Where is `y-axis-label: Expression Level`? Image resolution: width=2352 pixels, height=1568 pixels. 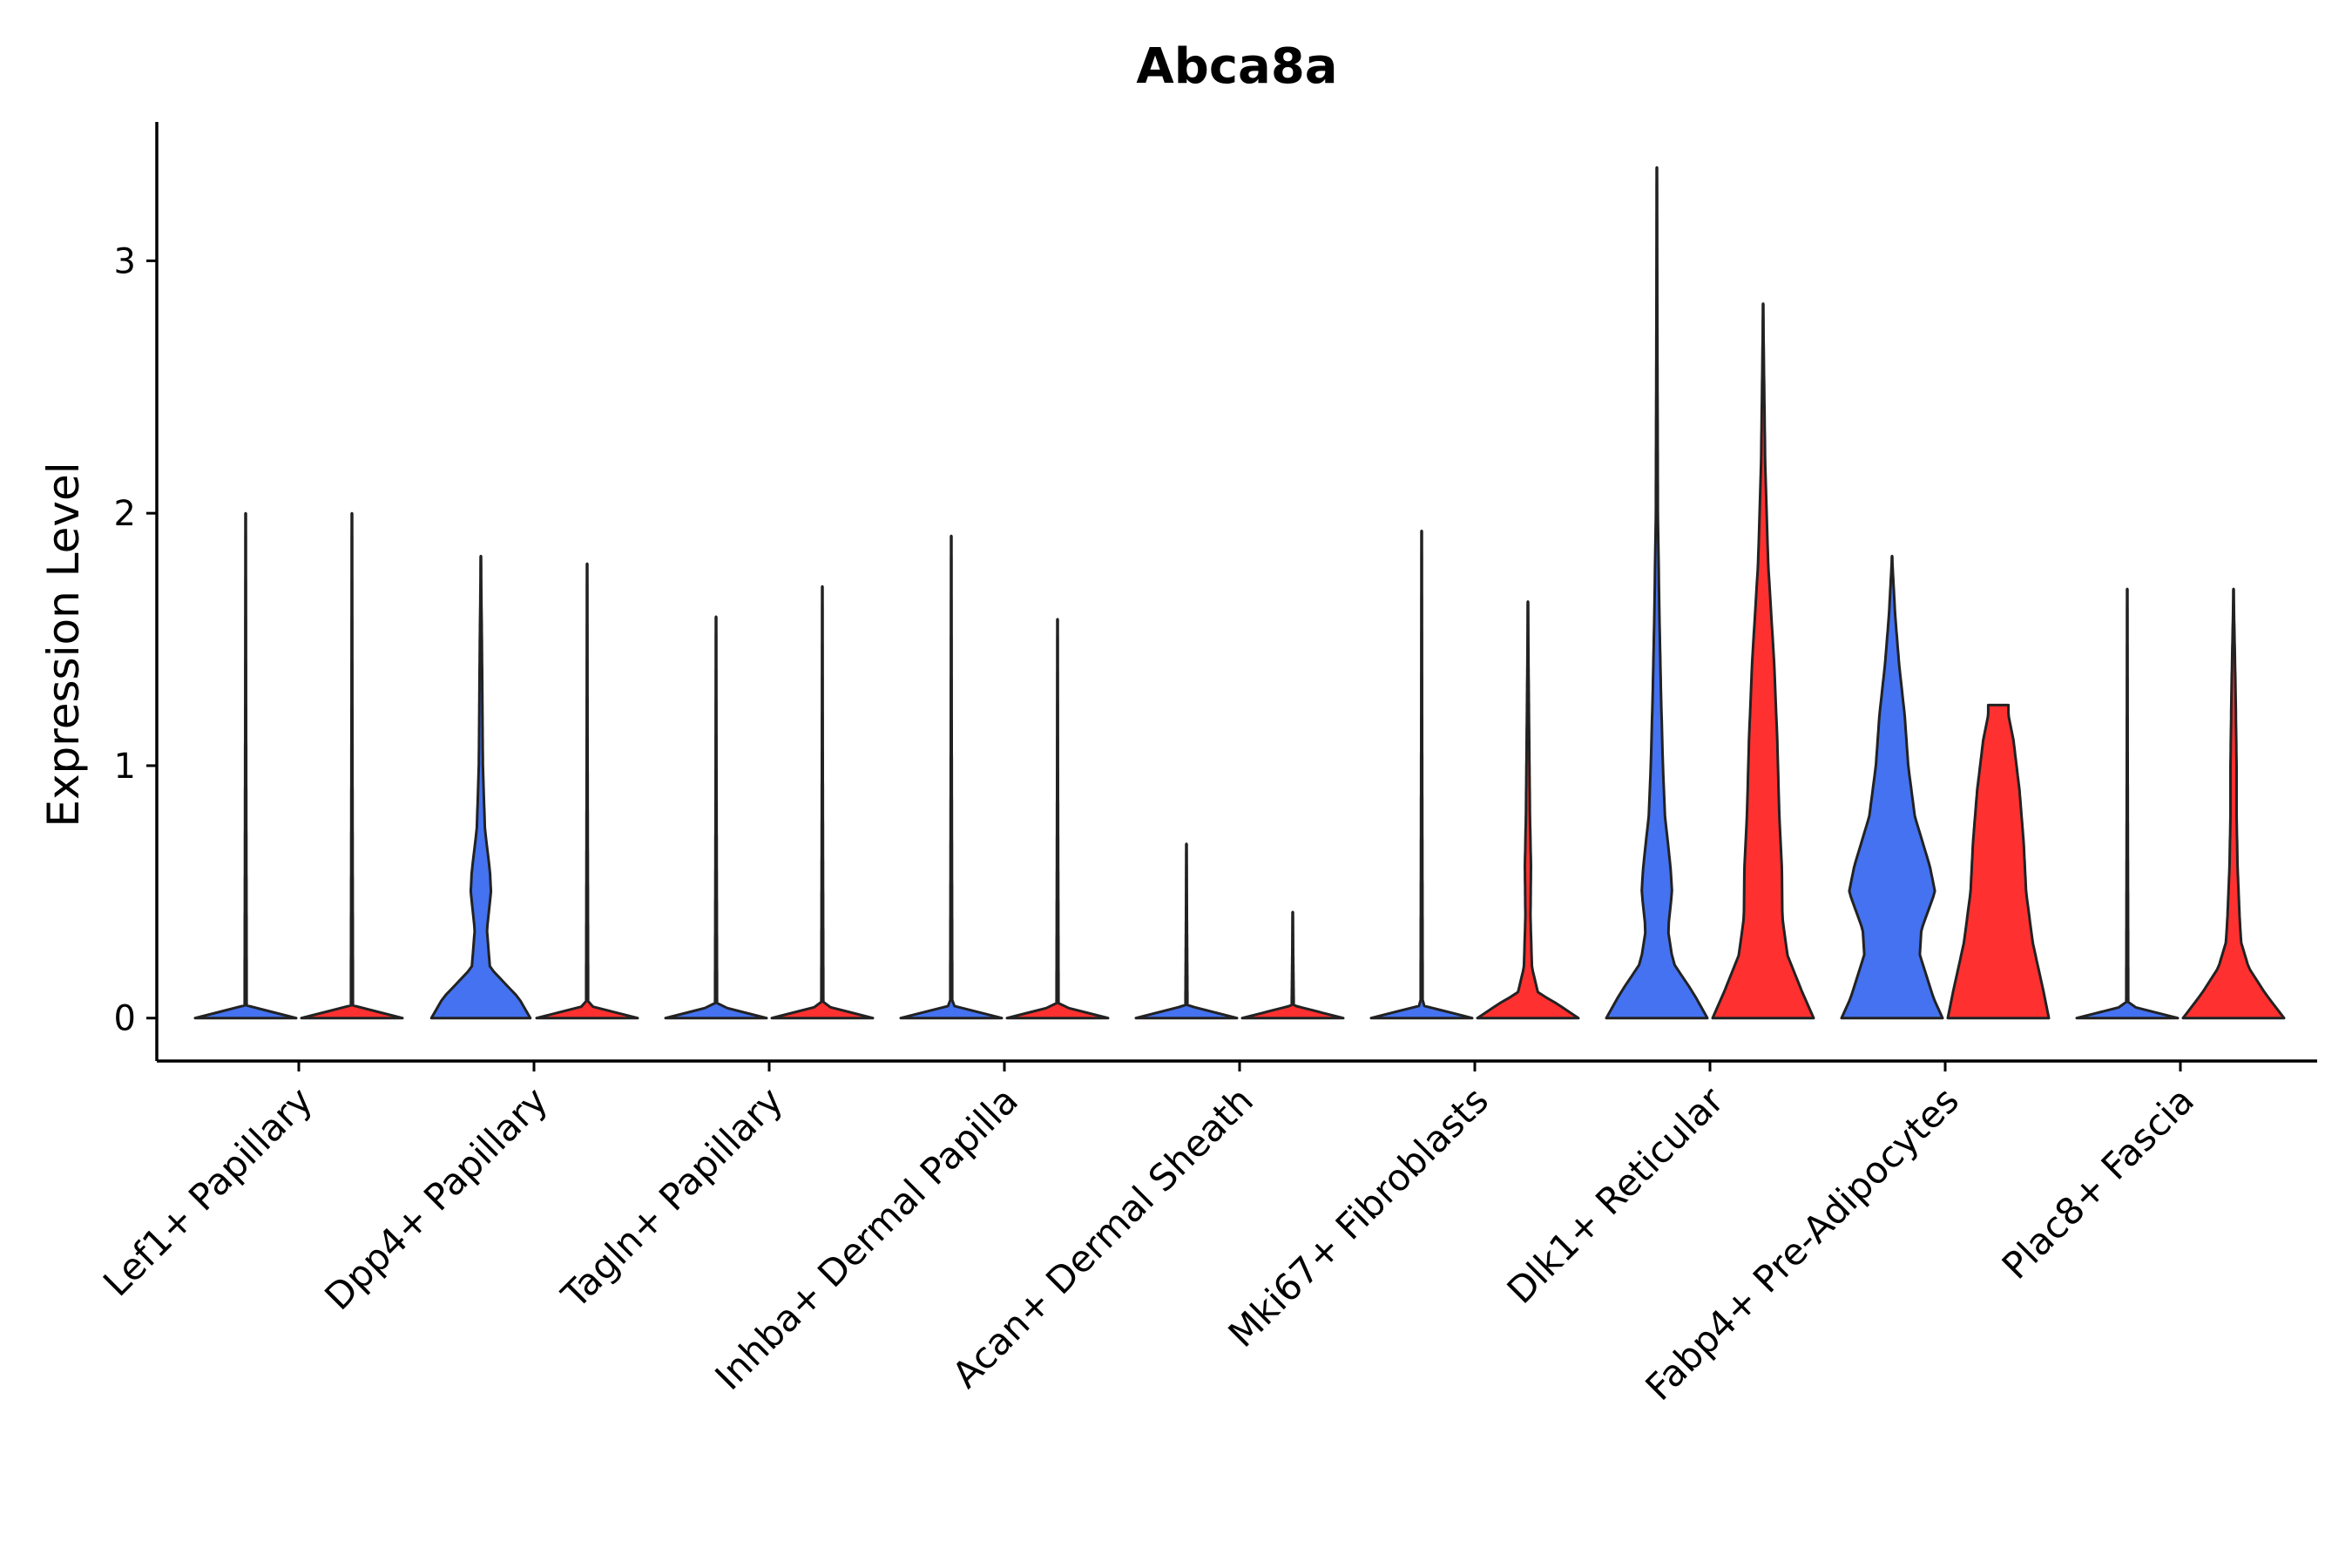 y-axis-label: Expression Level is located at coordinates (64, 644).